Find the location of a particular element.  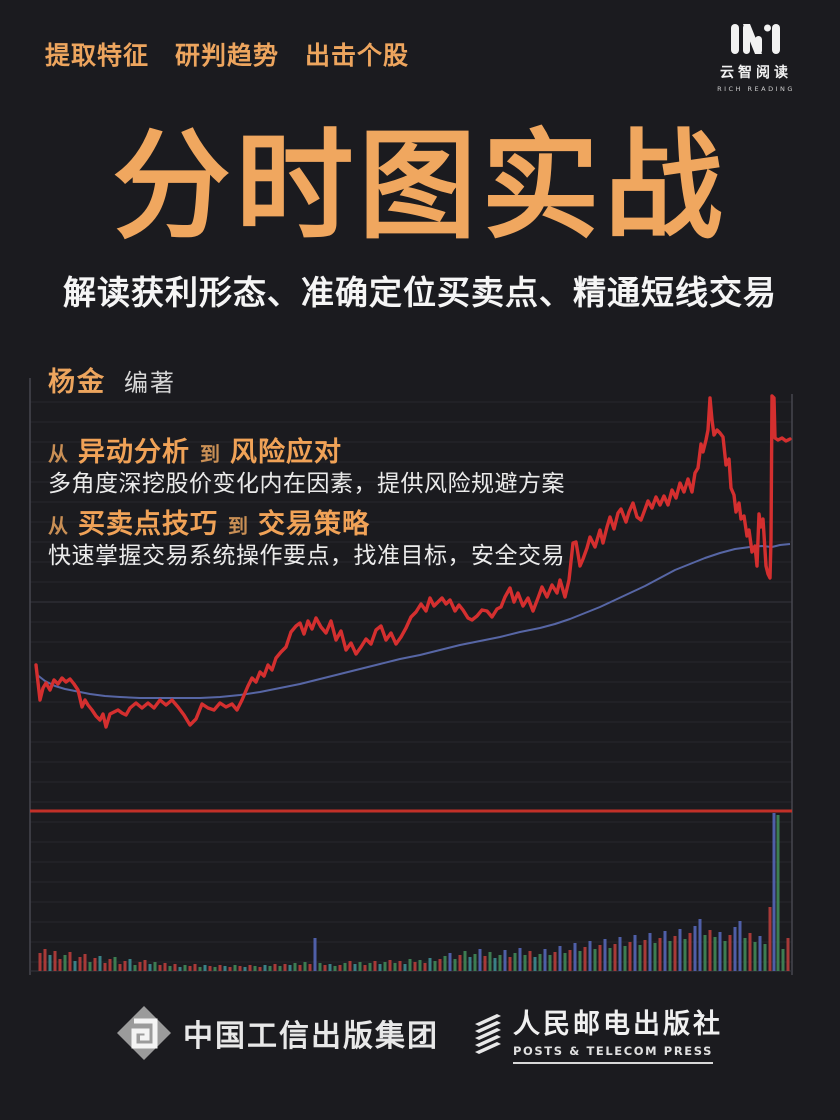

feature-heading-1: 从 异动分析 到 风险应对 is located at coordinates (195, 449).